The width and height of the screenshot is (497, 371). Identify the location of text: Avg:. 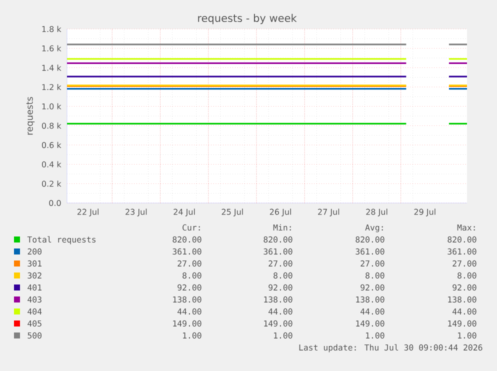
(374, 228).